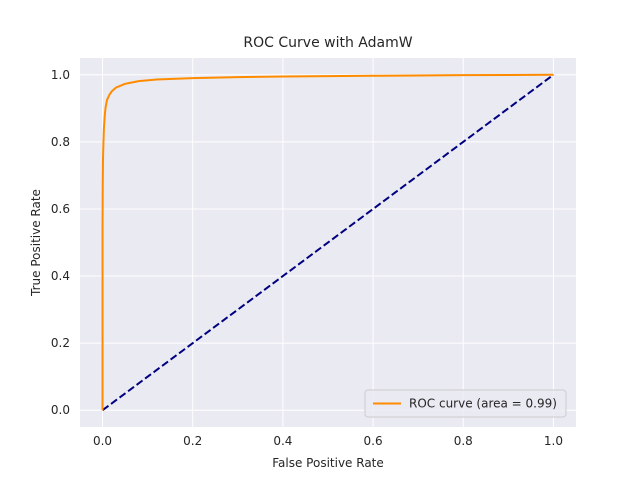  What do you see at coordinates (373, 441) in the screenshot?
I see `x-tick-label: 0.6` at bounding box center [373, 441].